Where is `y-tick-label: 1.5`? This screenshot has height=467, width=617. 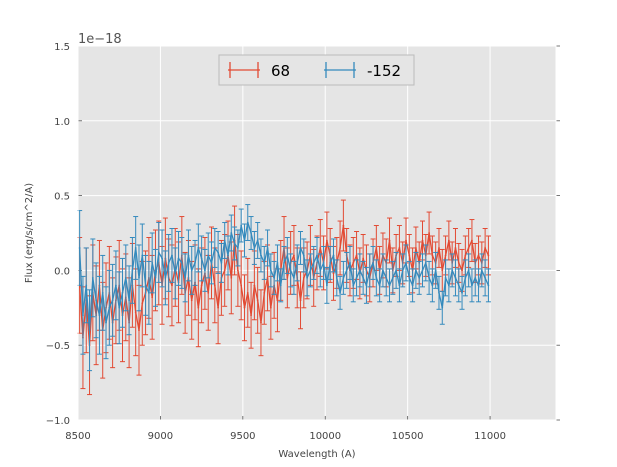
y-tick-label: 1.5 is located at coordinates (62, 47).